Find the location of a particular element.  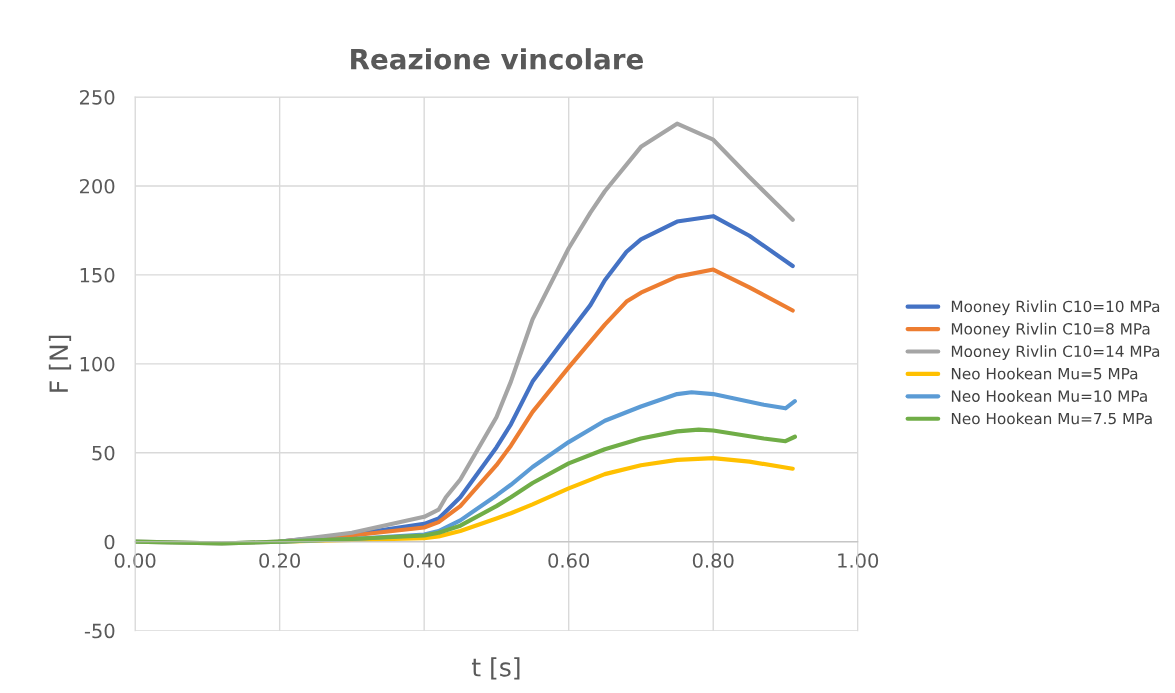

legend-label: Neo Hookean Mu=7.5 MPa is located at coordinates (1051, 418).